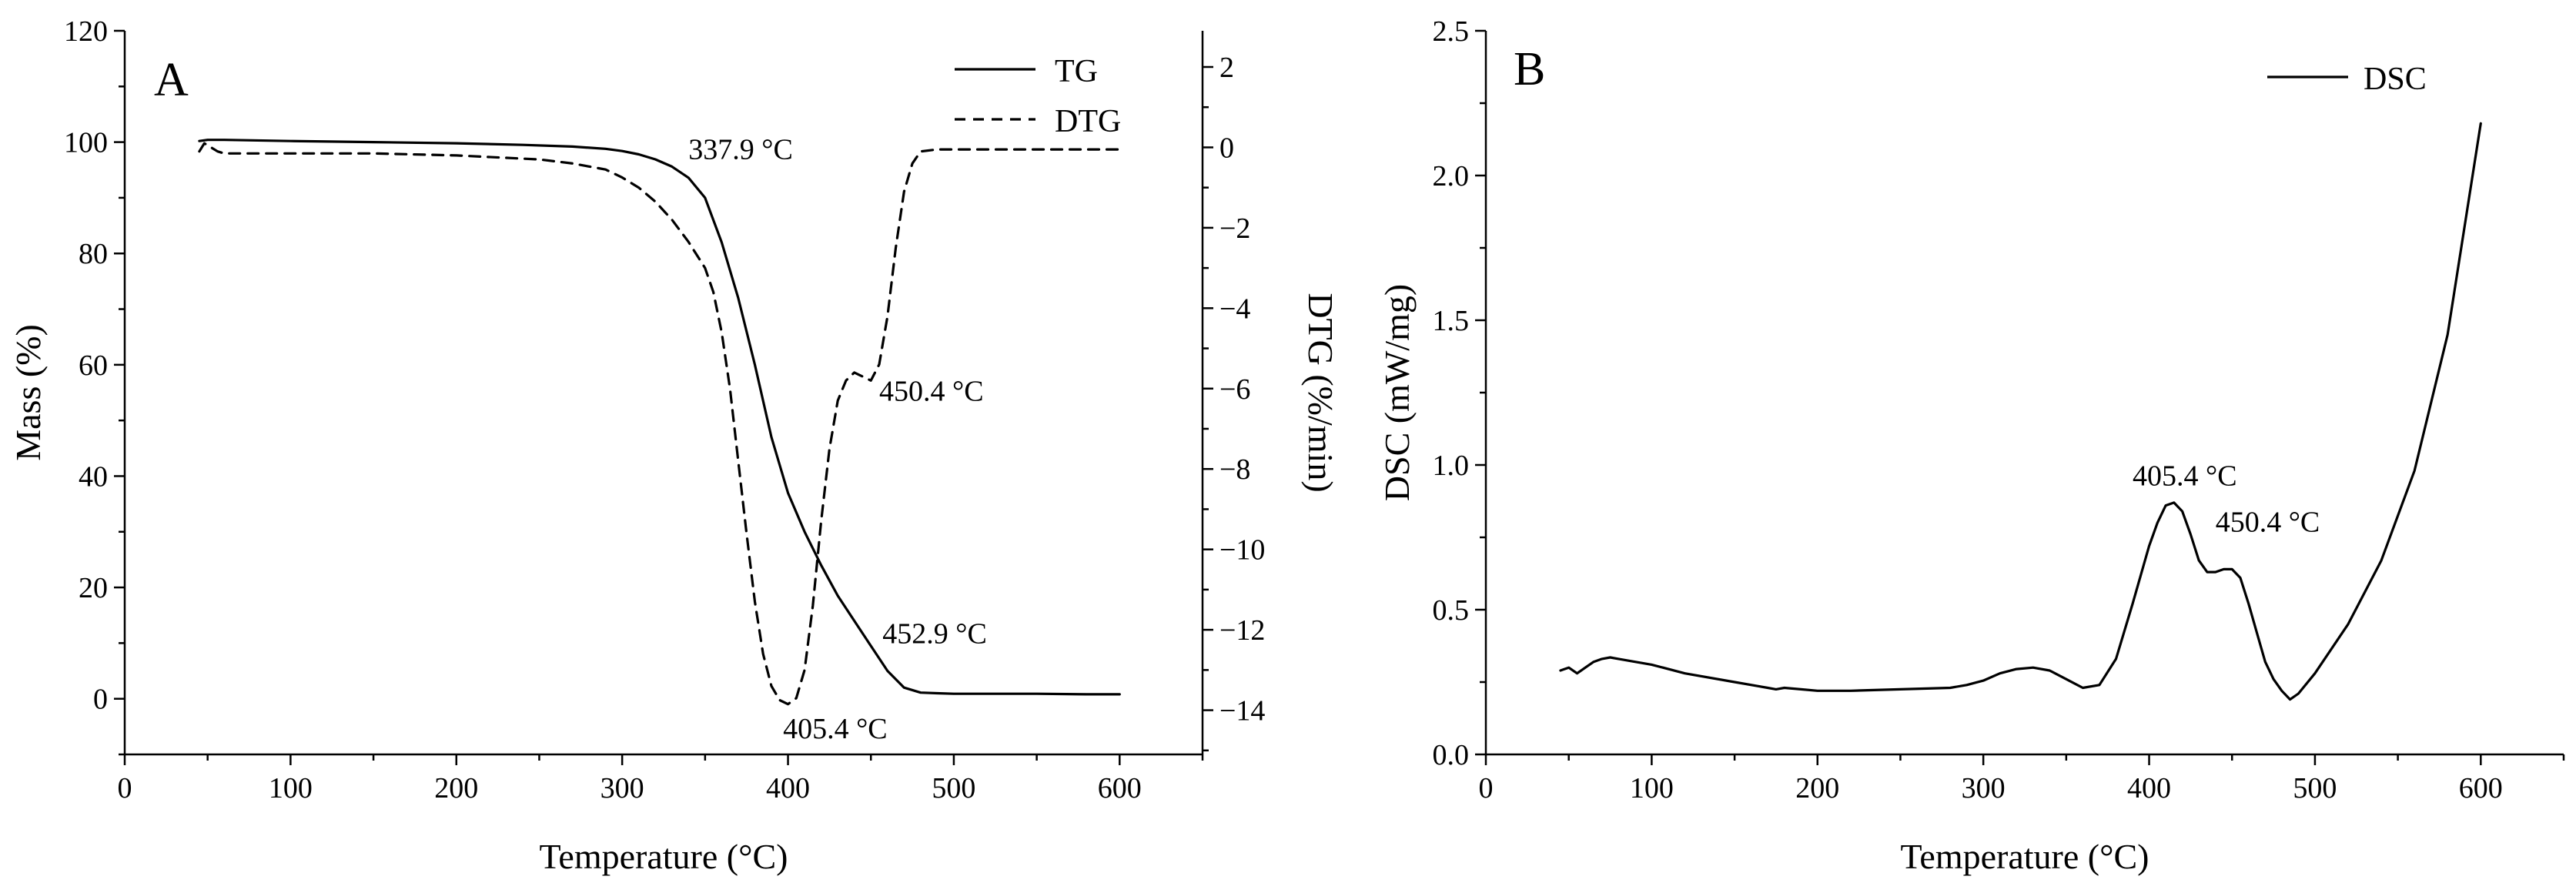 Image resolution: width=2576 pixels, height=893 pixels. Describe the element at coordinates (1451, 466) in the screenshot. I see `panel-b-y-tick-label: 1.0` at that location.